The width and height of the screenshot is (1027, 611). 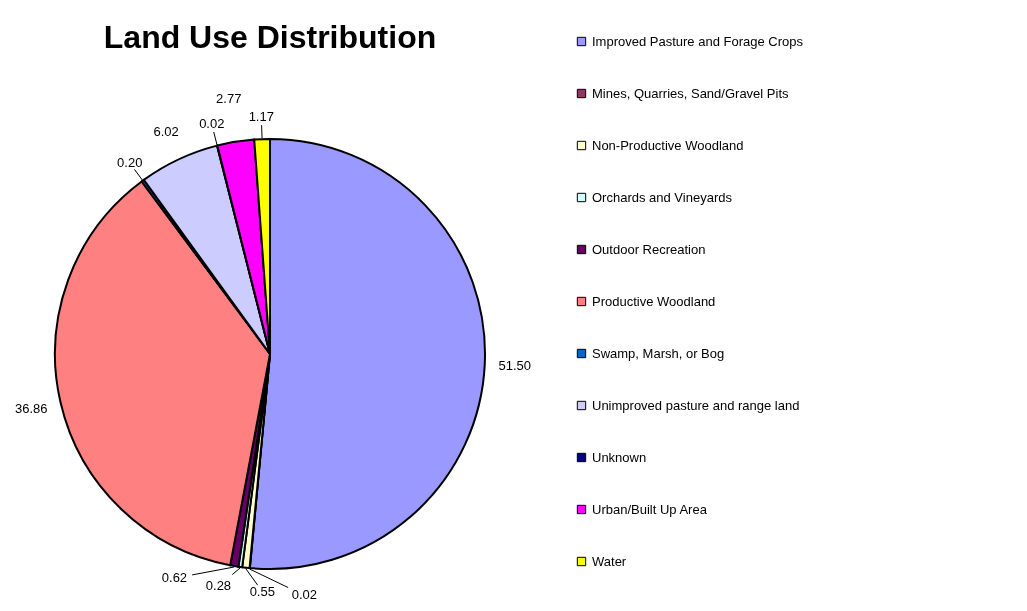 What do you see at coordinates (698, 41) in the screenshot?
I see `legend-label: Improved Pasture and Forage Crops` at bounding box center [698, 41].